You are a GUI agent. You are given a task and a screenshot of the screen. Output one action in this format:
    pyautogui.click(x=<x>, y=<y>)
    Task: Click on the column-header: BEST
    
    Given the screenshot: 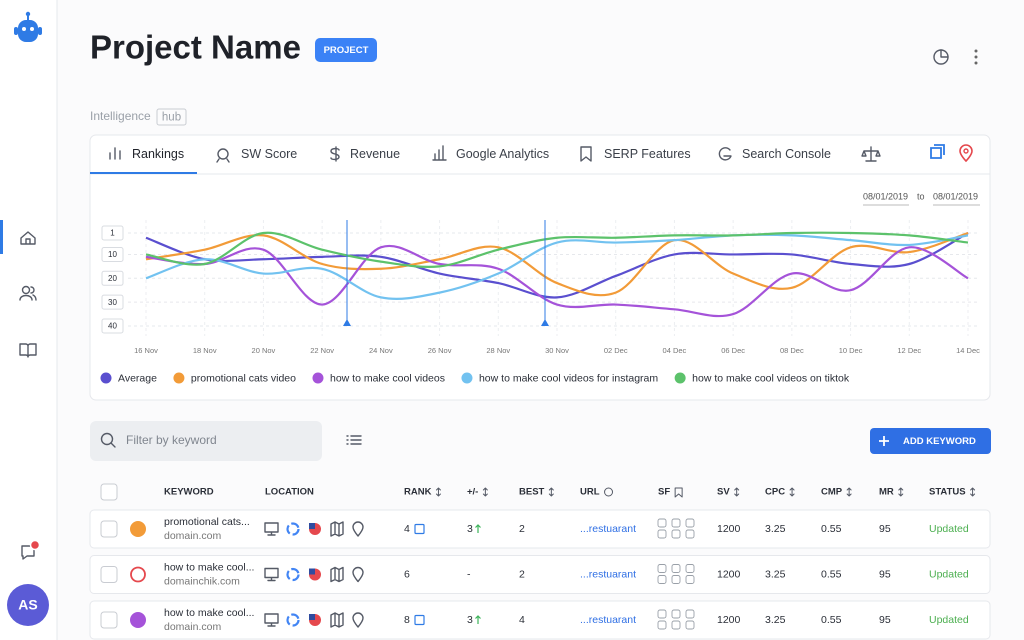 What is the action you would take?
    pyautogui.click(x=532, y=492)
    